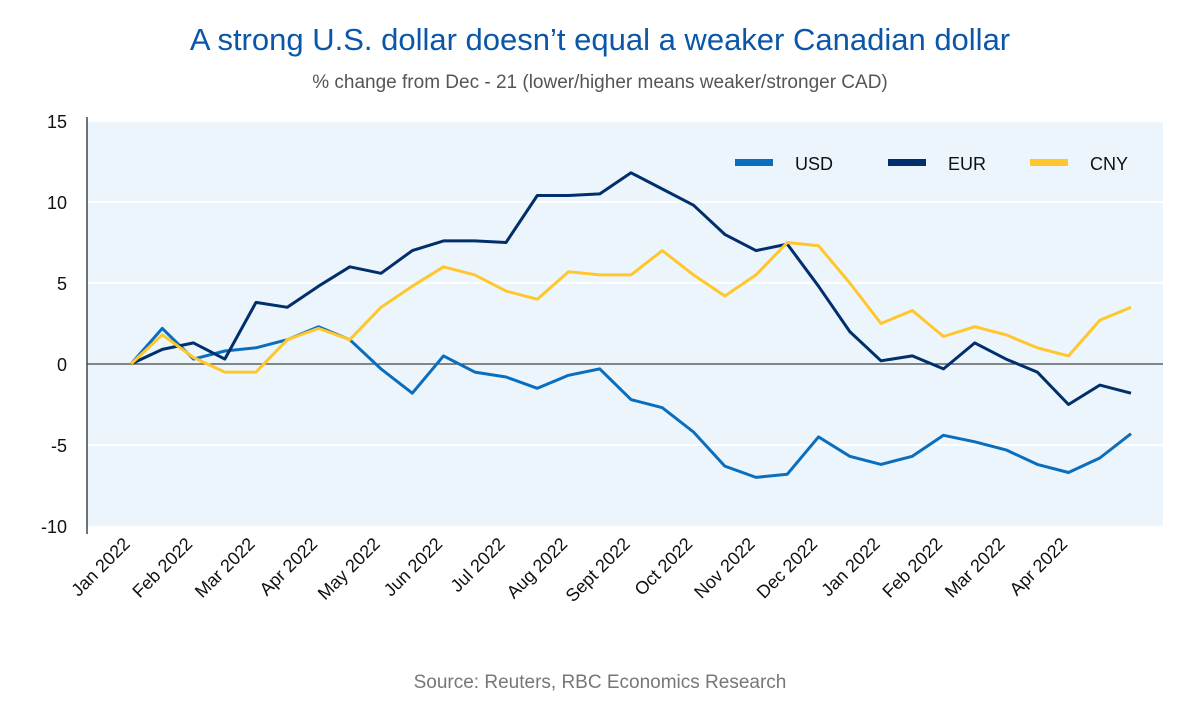  What do you see at coordinates (814, 164) in the screenshot?
I see `legend-label-usd: USD` at bounding box center [814, 164].